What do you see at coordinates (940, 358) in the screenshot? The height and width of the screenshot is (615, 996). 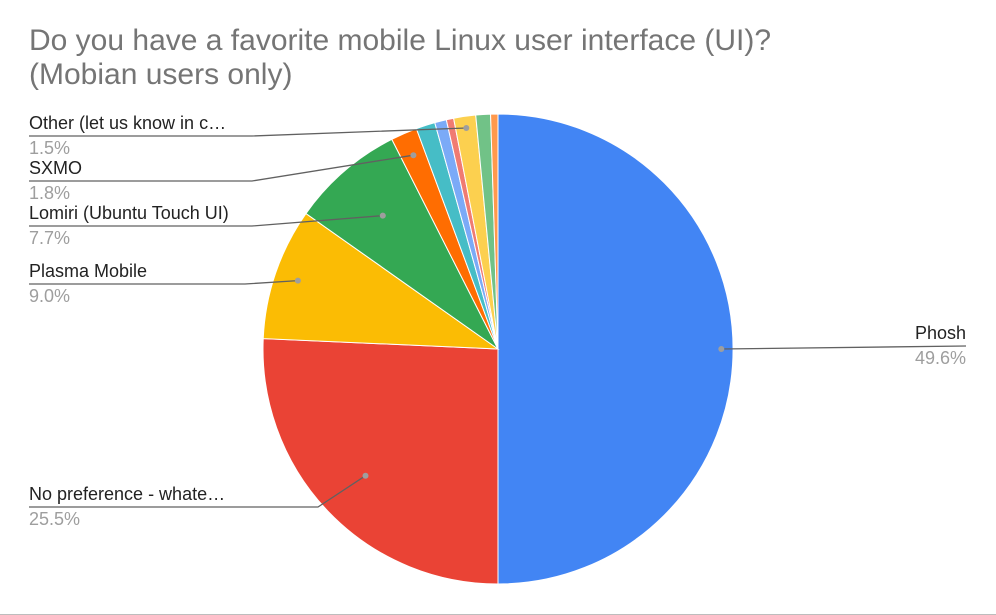 I see `slice-percent-label: 49.6%` at bounding box center [940, 358].